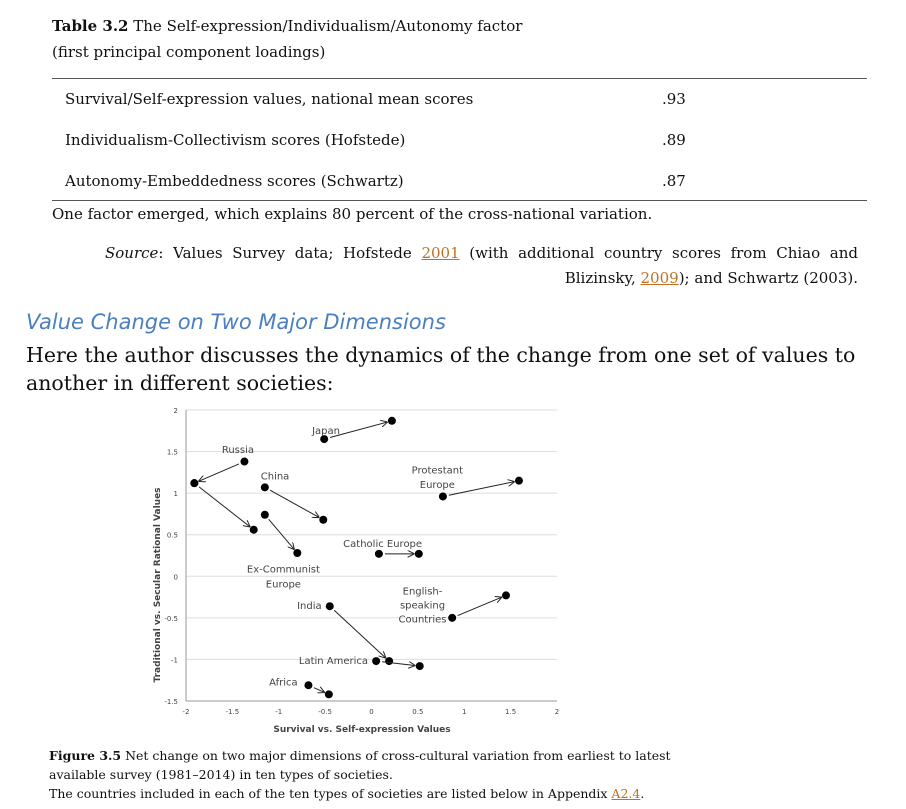 The height and width of the screenshot is (809, 906). I want to click on y-tick-label: -1.5, so click(171, 702).